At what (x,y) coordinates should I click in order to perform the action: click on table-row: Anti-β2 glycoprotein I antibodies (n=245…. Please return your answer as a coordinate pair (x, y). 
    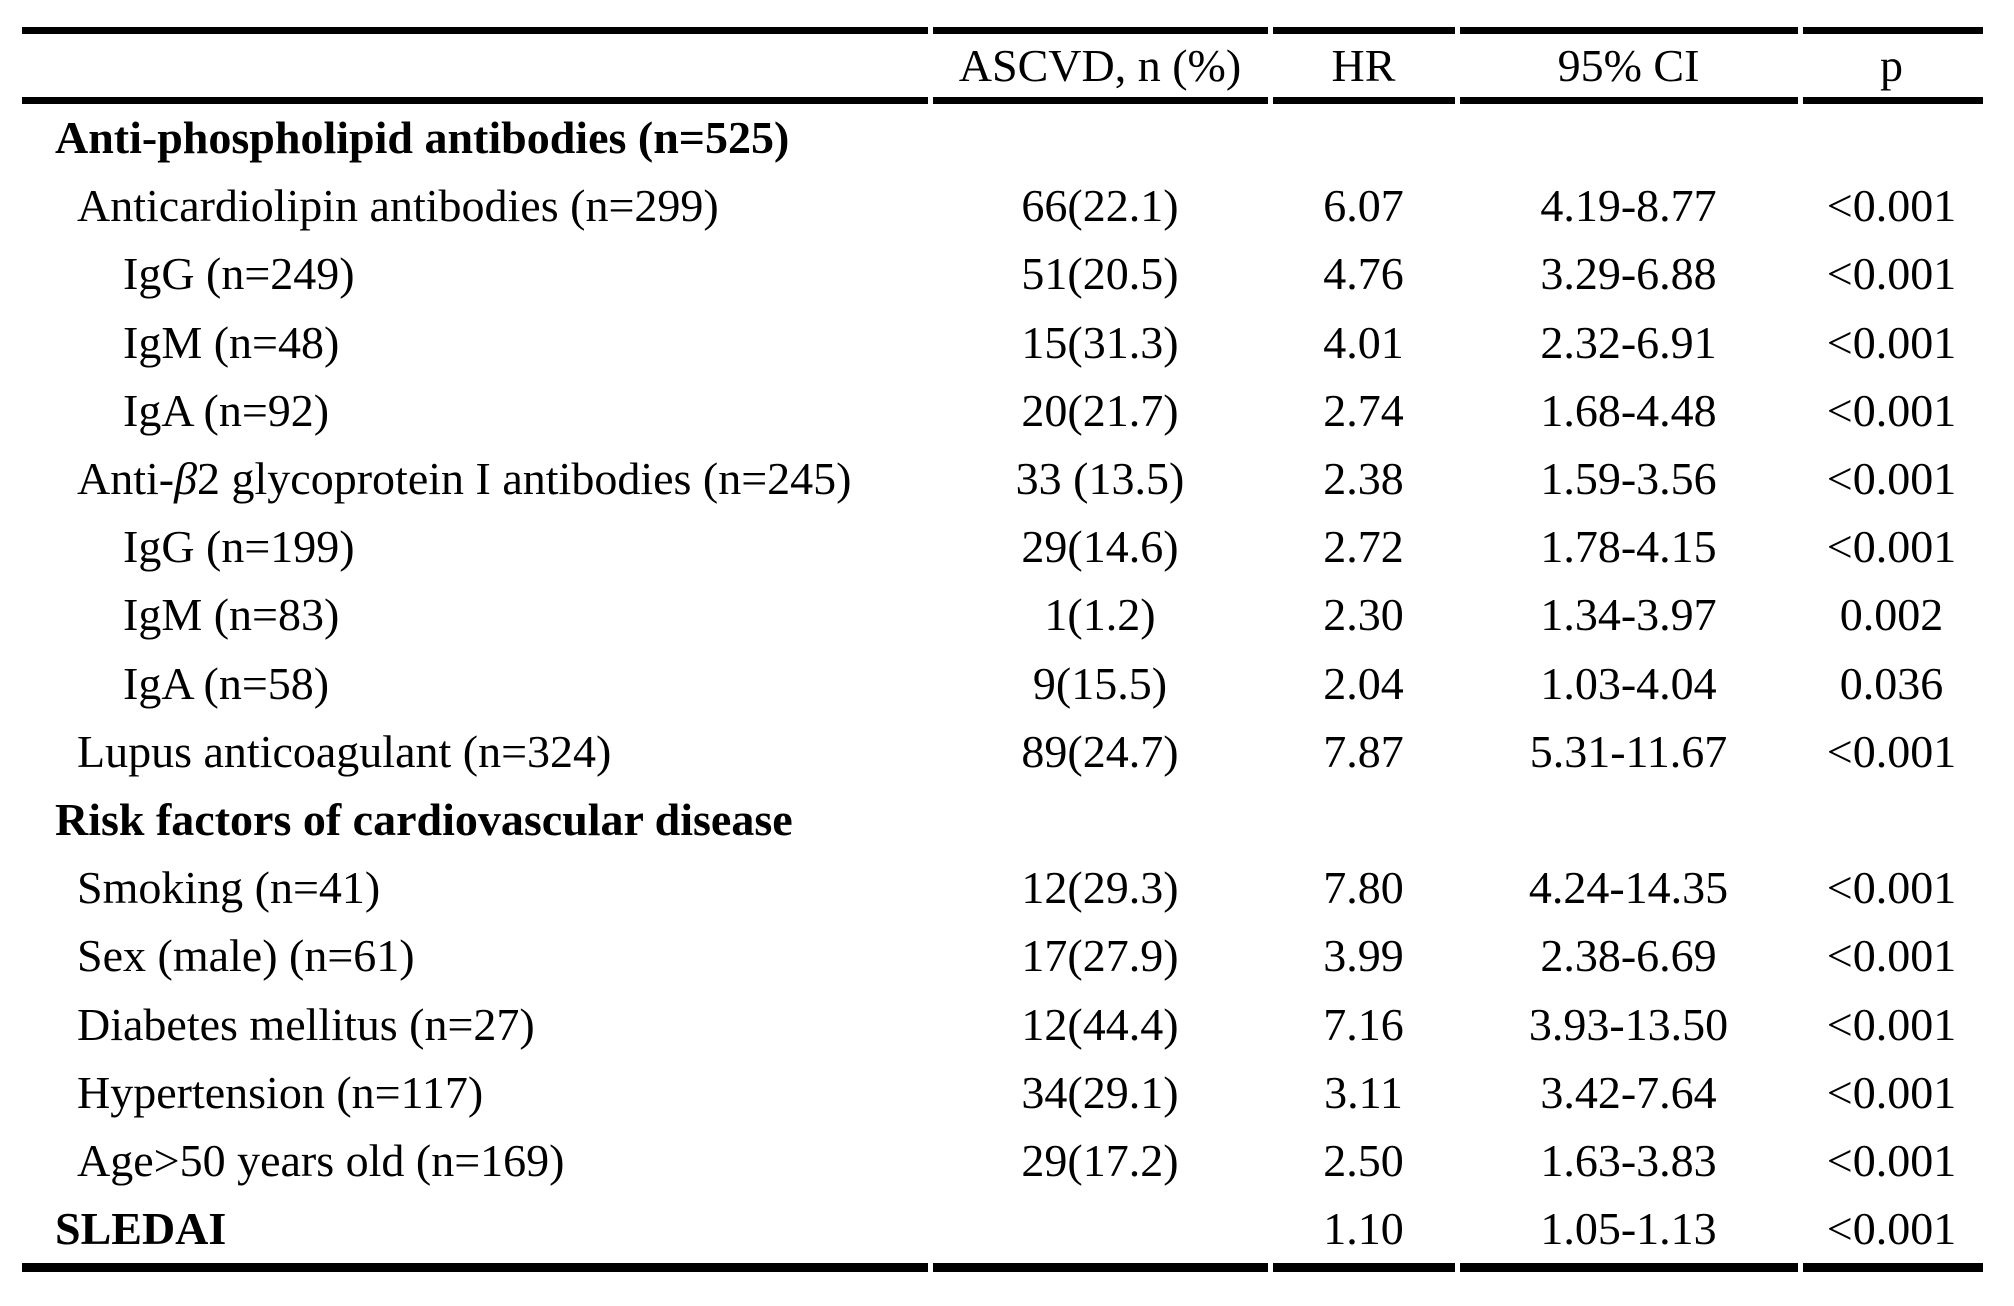
    Looking at the image, I should click on (1002, 479).